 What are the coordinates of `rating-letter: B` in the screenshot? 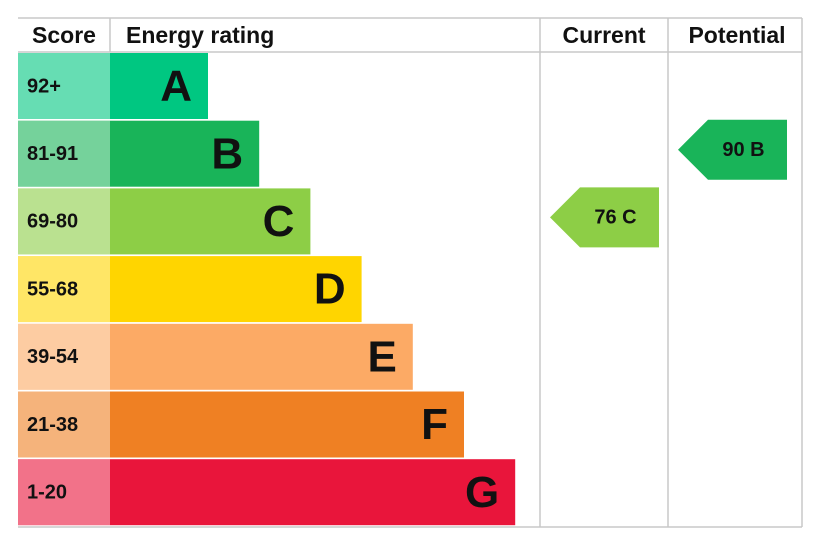 It's located at (227, 153).